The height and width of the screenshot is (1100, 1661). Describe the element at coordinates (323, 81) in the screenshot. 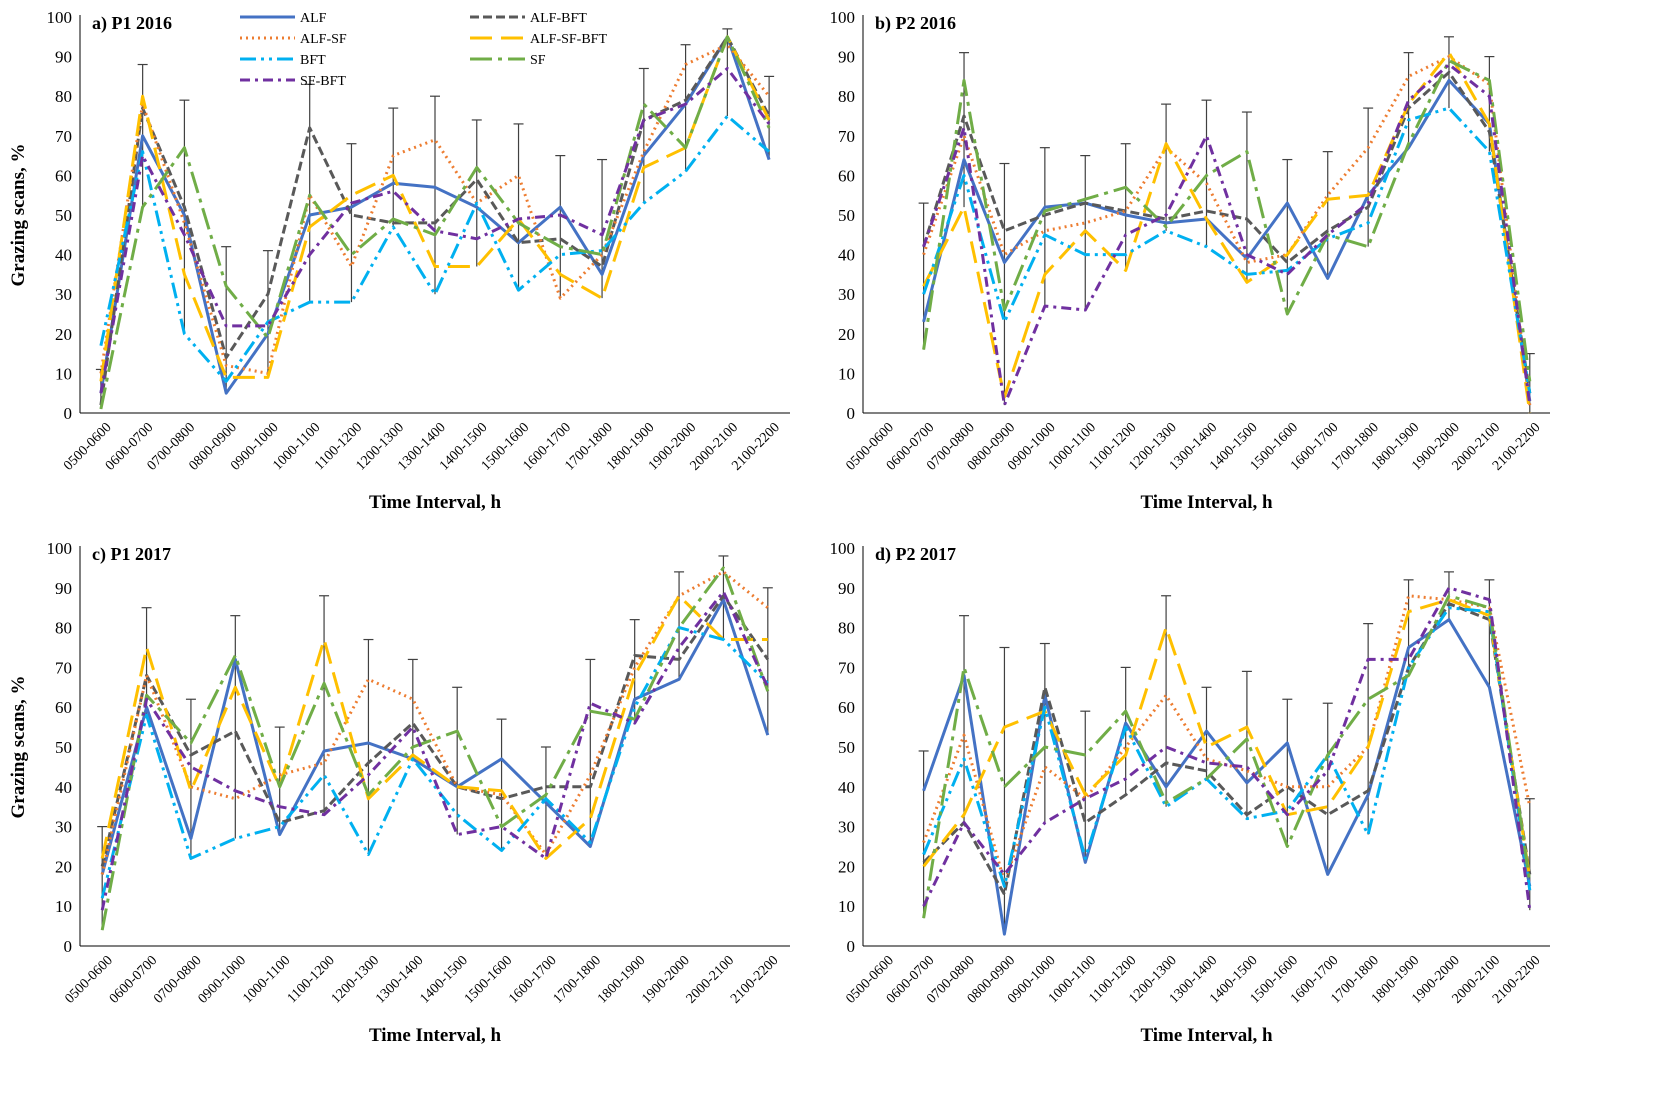

I see `legend-label: SF-BFT` at that location.